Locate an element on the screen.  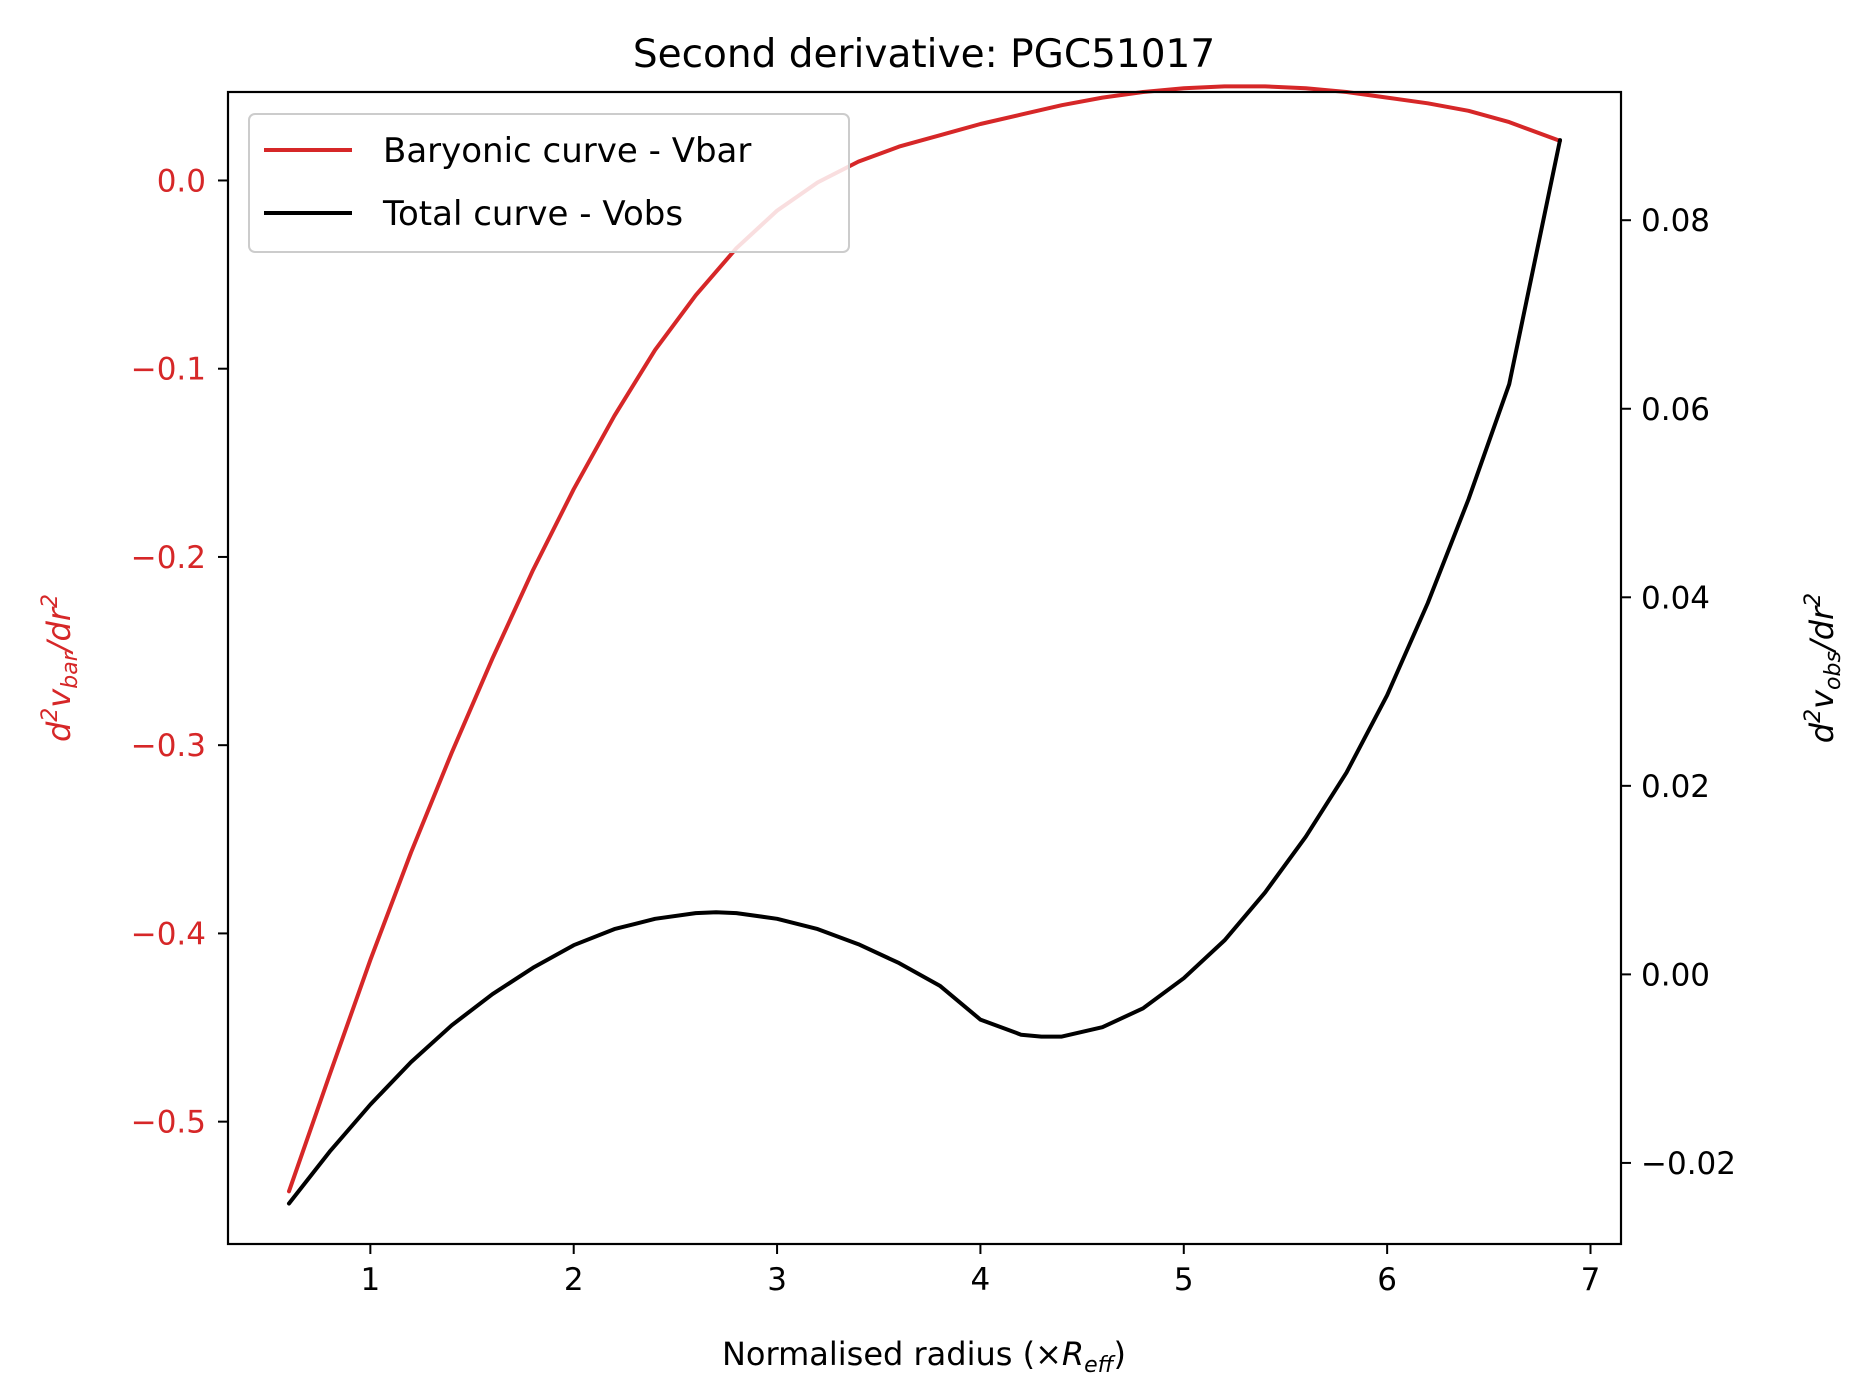
y-right-tick-label: 0.02 is located at coordinates (1675, 787).